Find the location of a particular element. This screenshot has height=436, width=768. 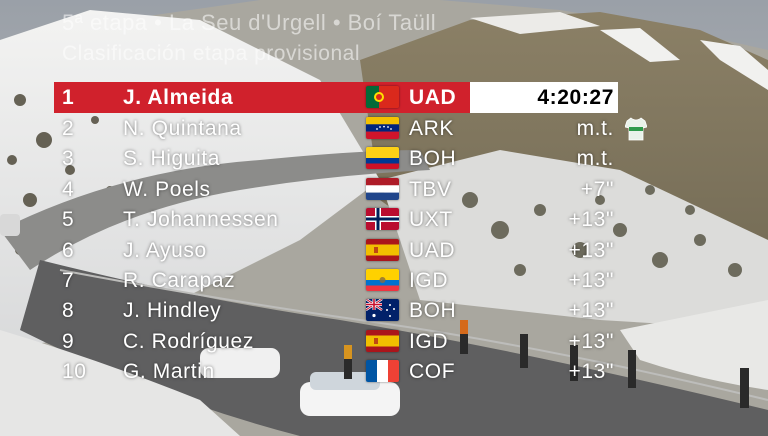

leader-row: 1 J. Almeida UAD is located at coordinates (262, 97).